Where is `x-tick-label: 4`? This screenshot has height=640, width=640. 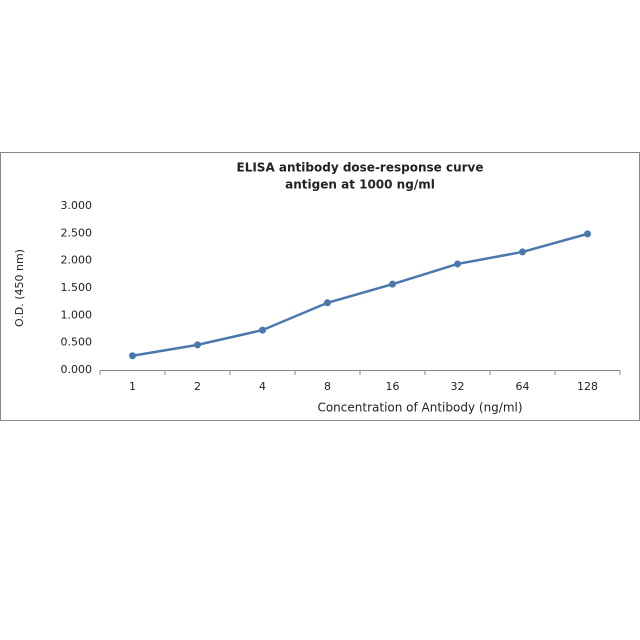 x-tick-label: 4 is located at coordinates (262, 386).